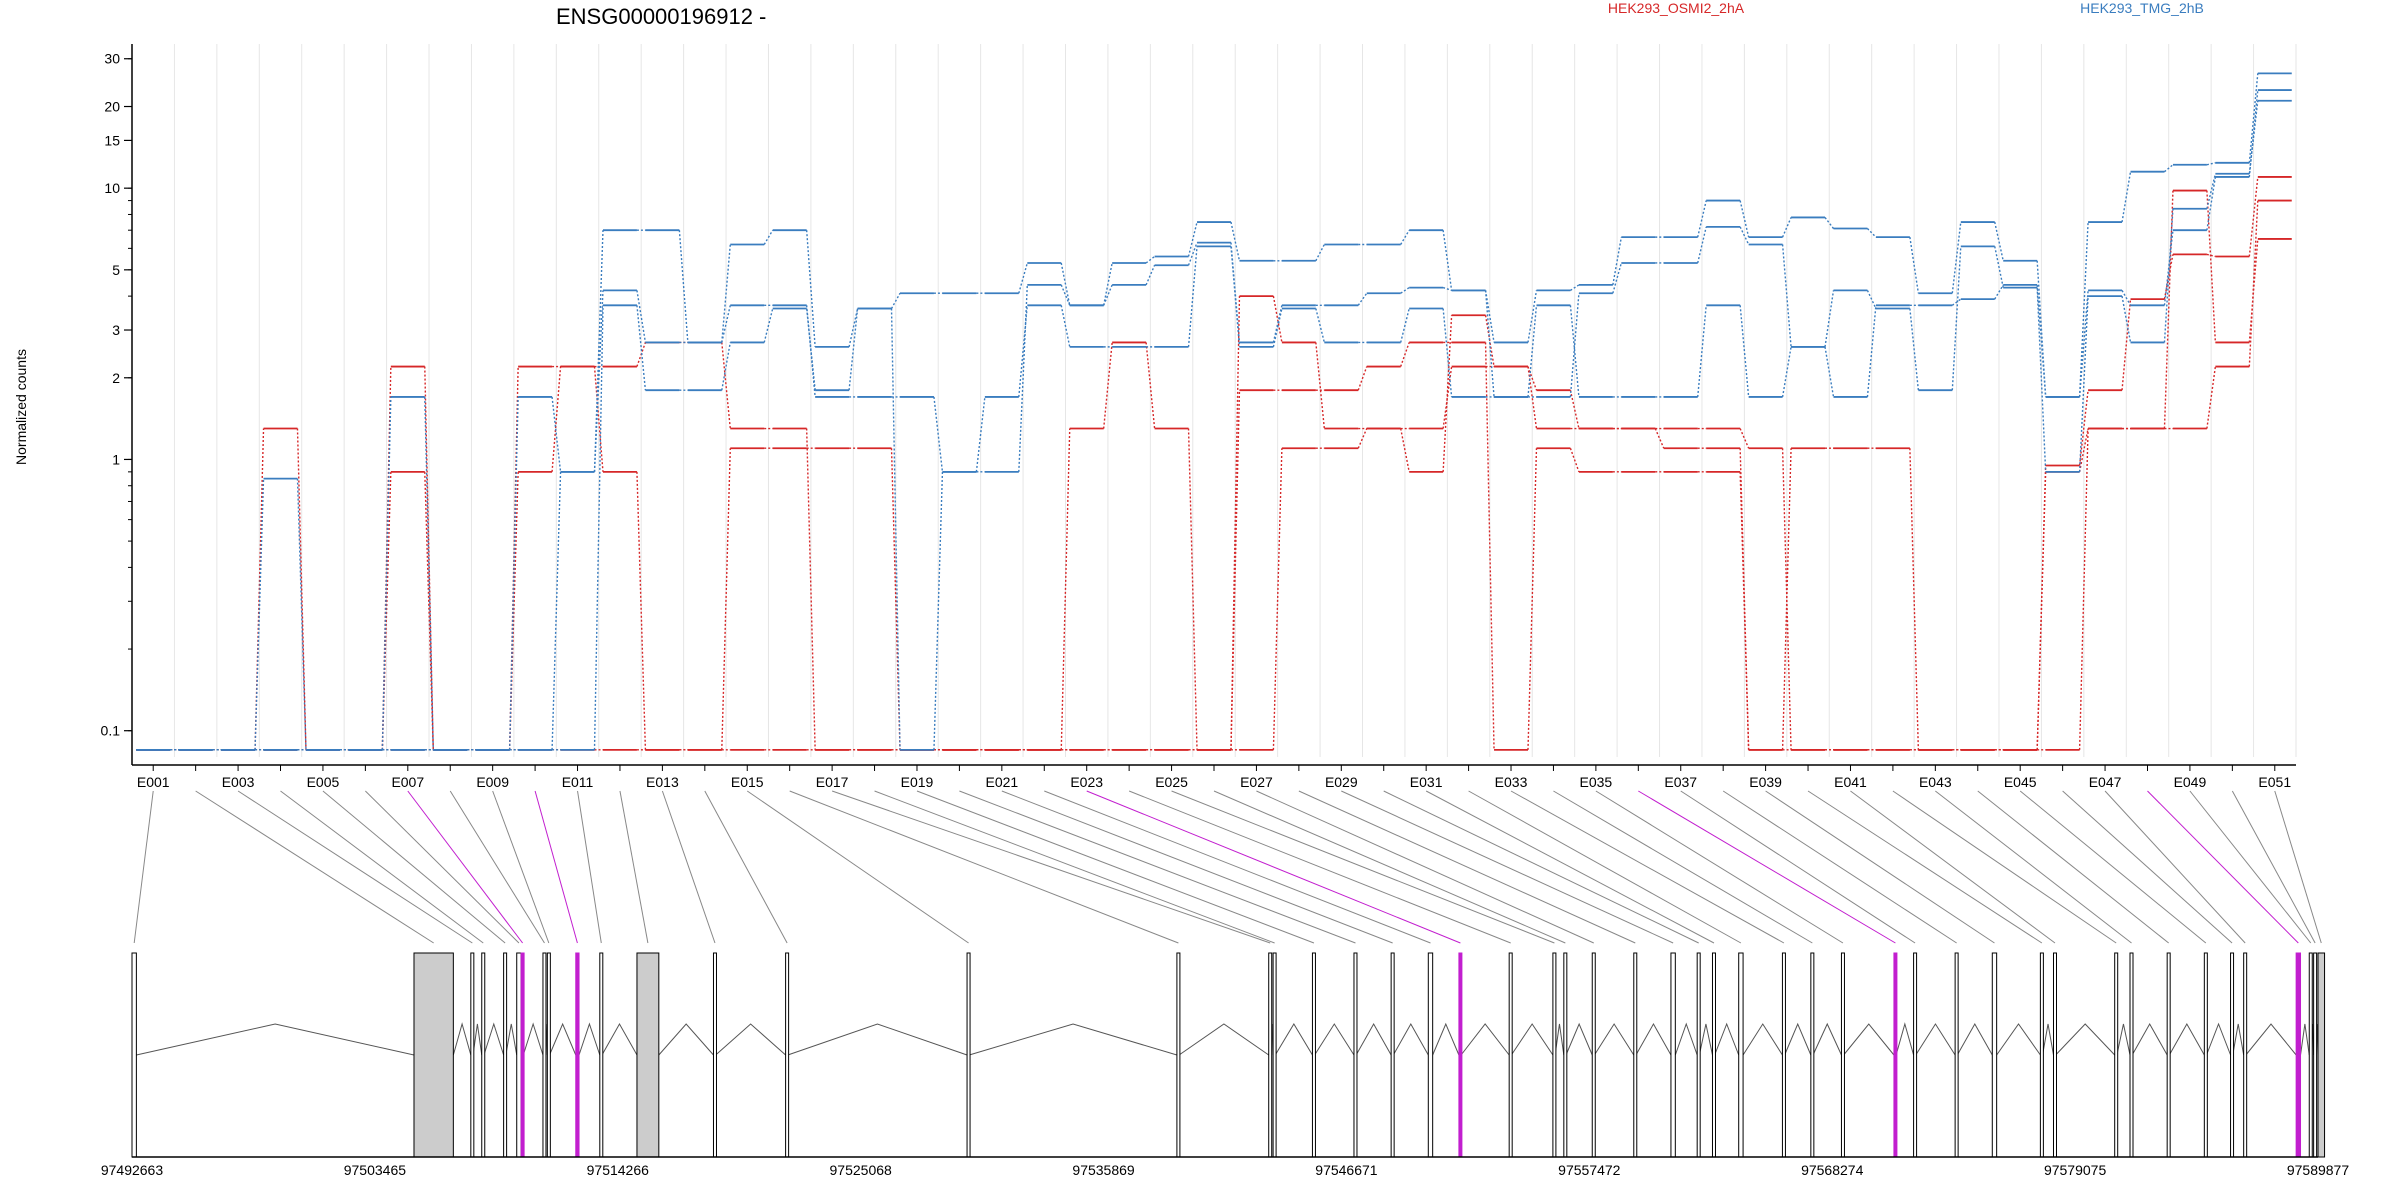 This screenshot has height=1200, width=2400. I want to click on connector-E024, so click(1319, 867).